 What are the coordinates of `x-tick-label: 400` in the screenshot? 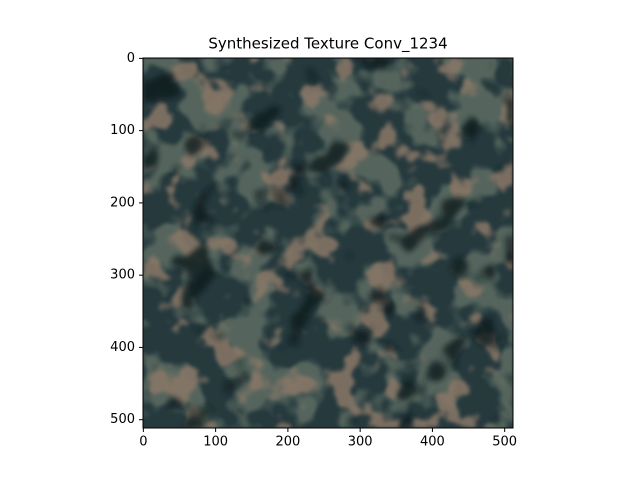 It's located at (432, 442).